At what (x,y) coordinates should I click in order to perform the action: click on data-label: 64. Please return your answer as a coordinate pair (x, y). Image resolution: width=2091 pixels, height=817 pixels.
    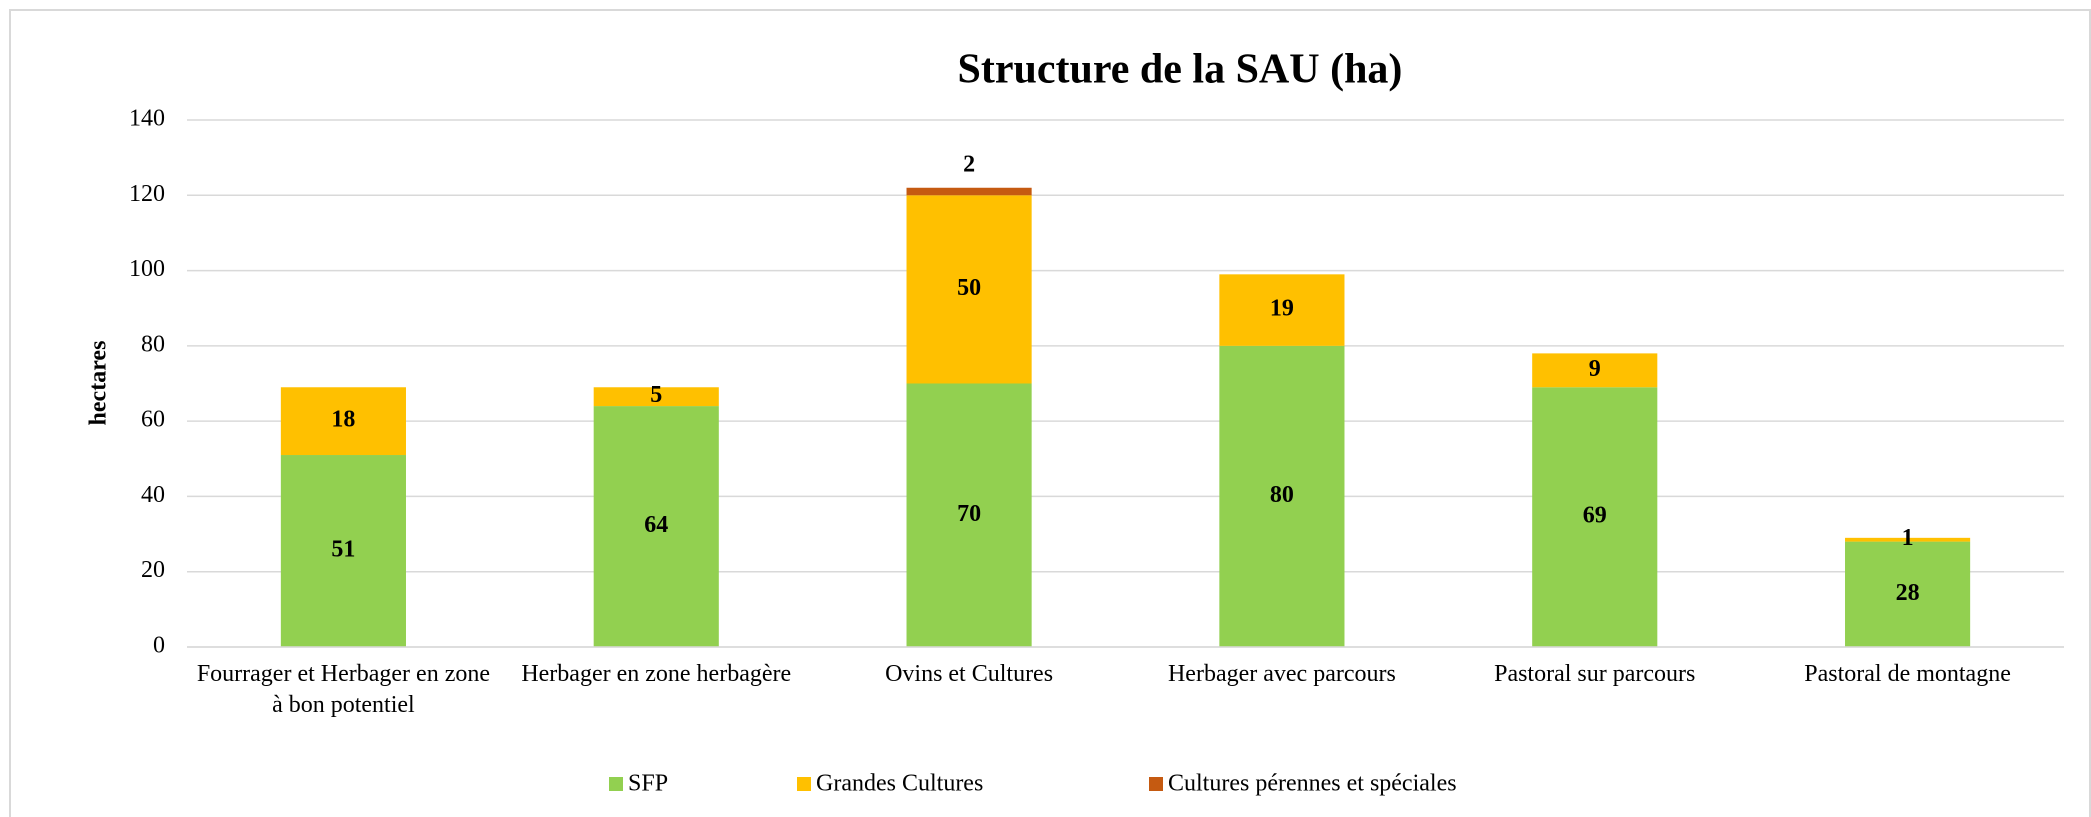
    Looking at the image, I should click on (656, 525).